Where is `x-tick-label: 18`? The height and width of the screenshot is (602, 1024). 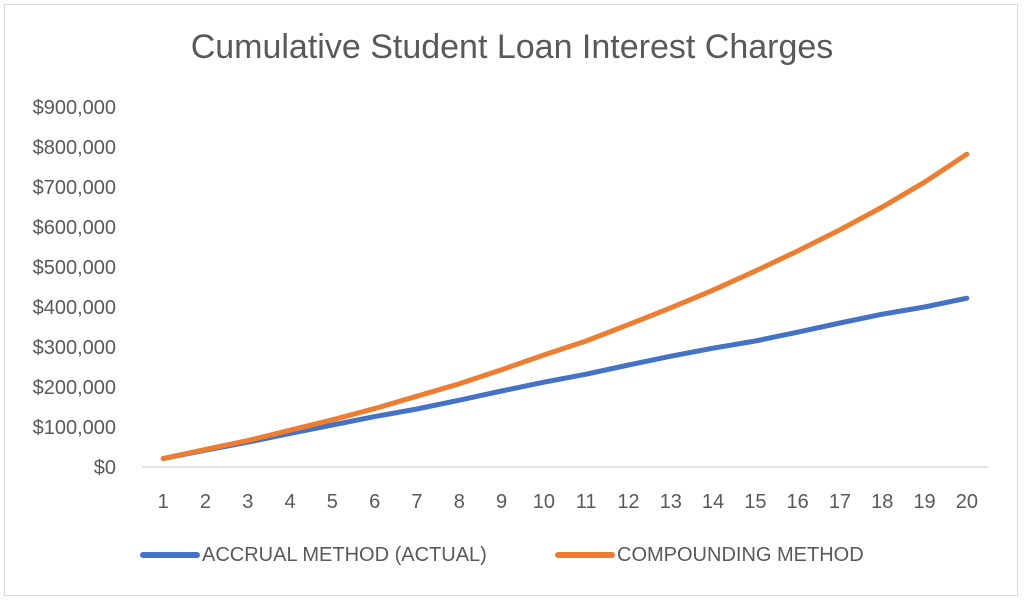 x-tick-label: 18 is located at coordinates (882, 502).